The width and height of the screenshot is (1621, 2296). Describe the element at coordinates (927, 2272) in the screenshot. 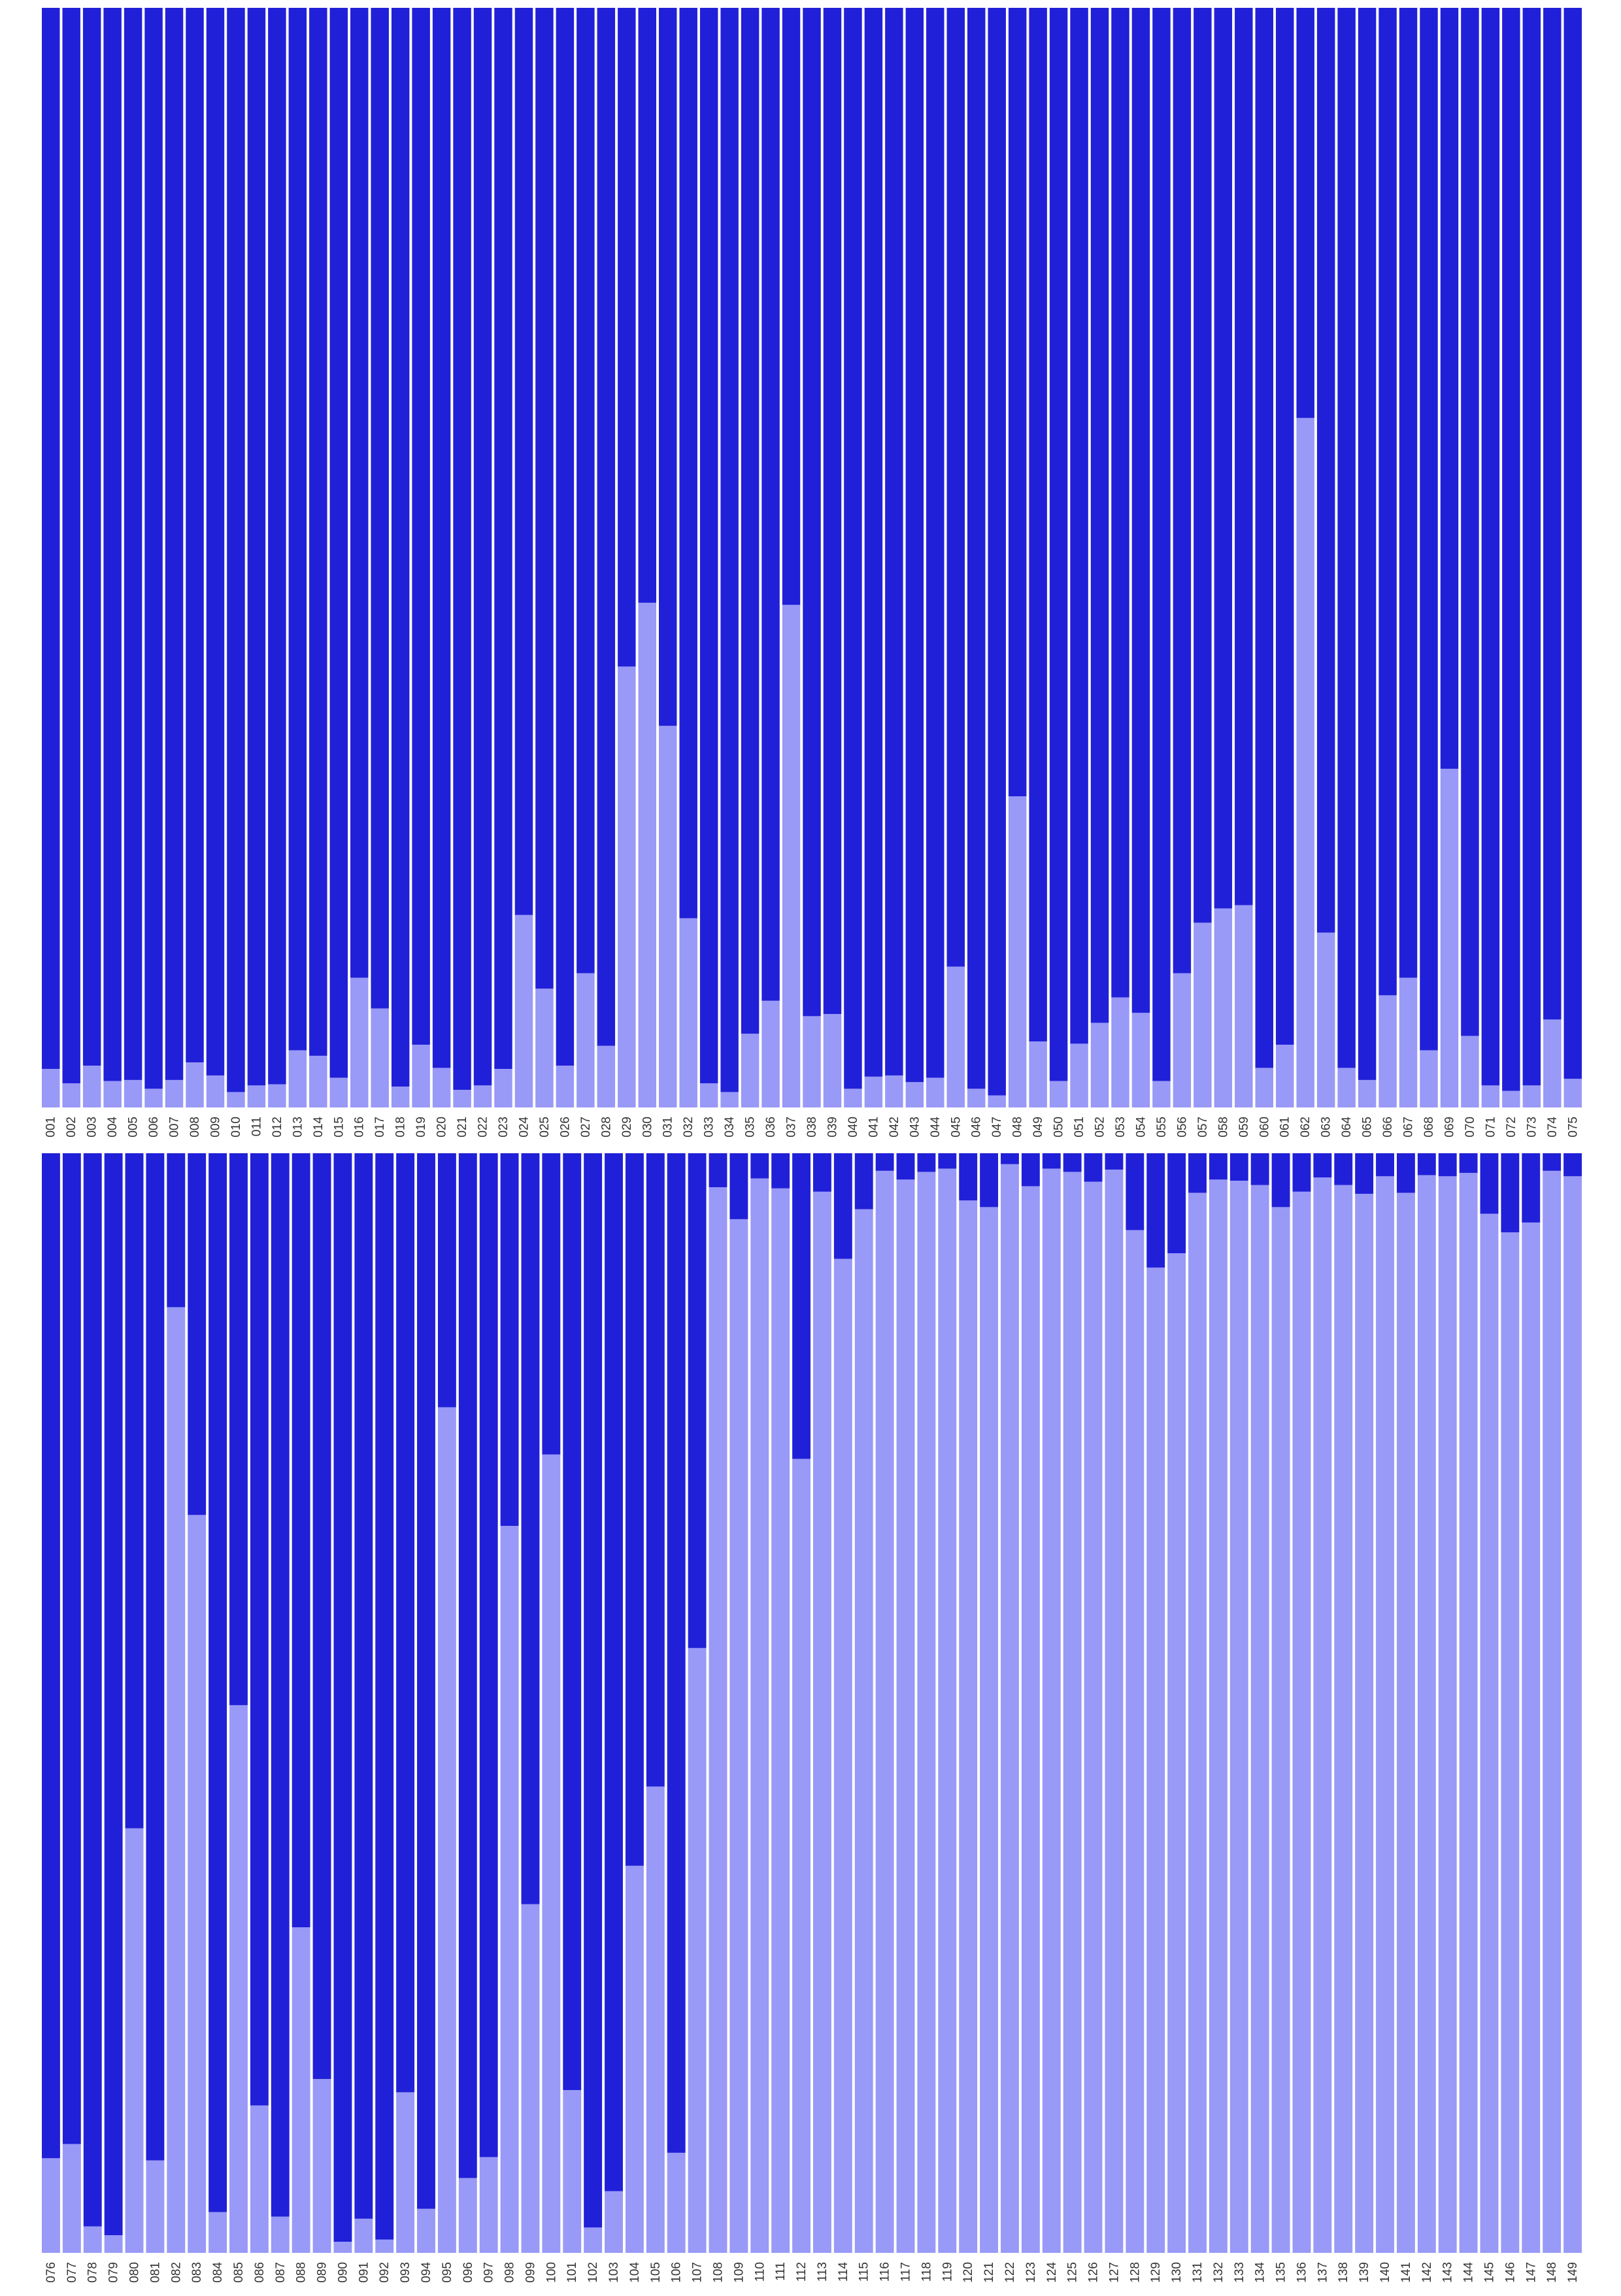

I see `tick-label-118: 118` at that location.